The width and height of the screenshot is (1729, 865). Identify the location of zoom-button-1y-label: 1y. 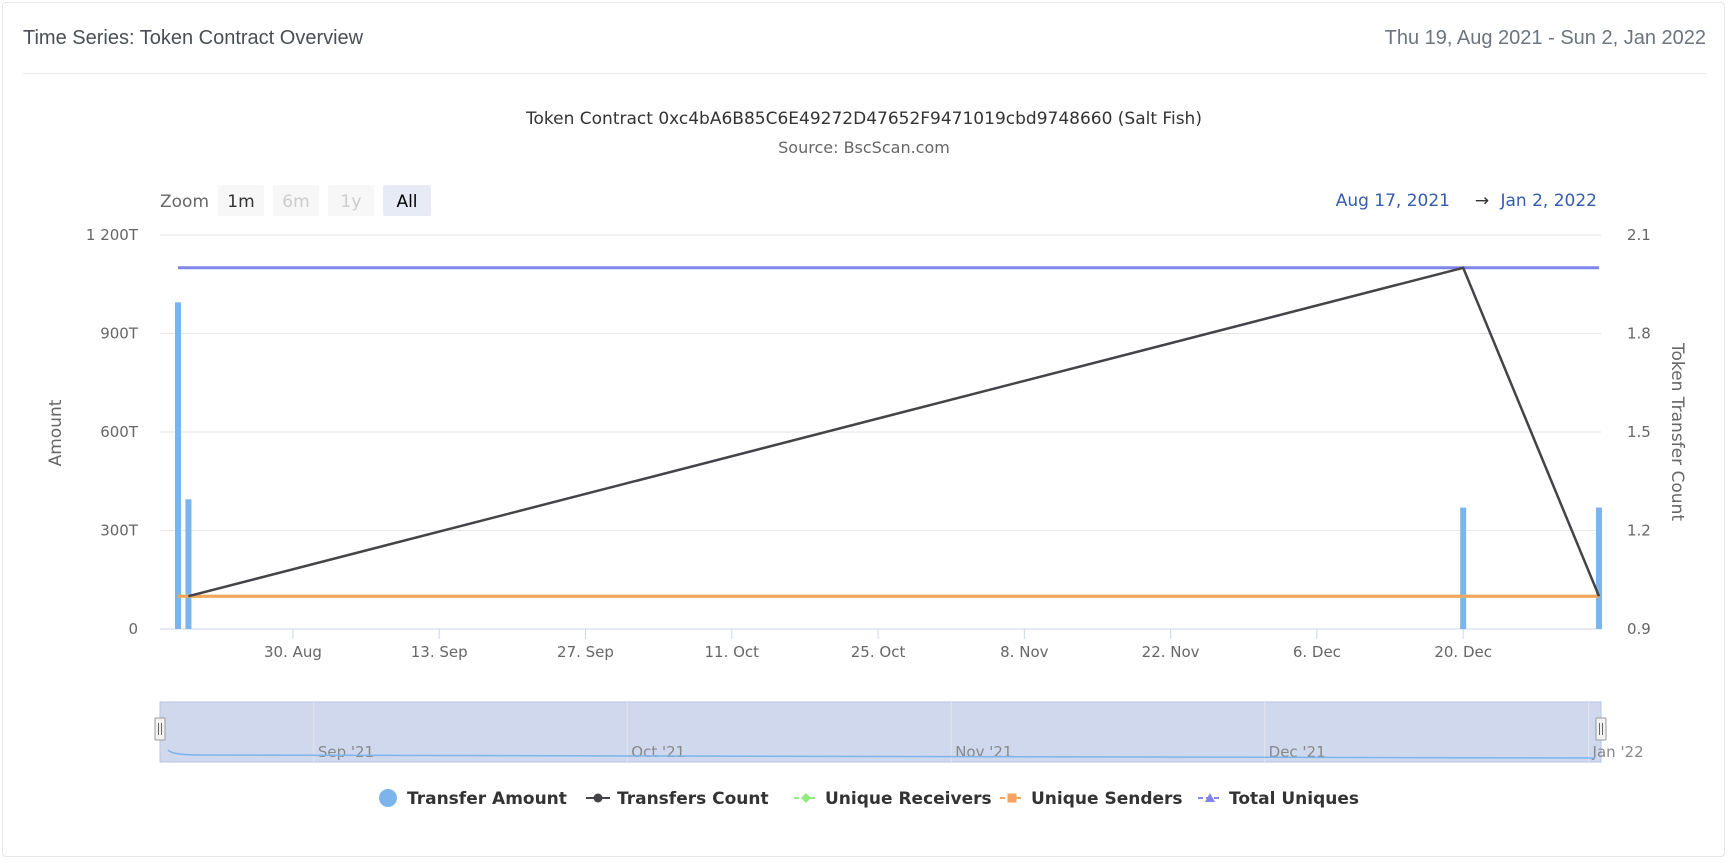
(351, 202).